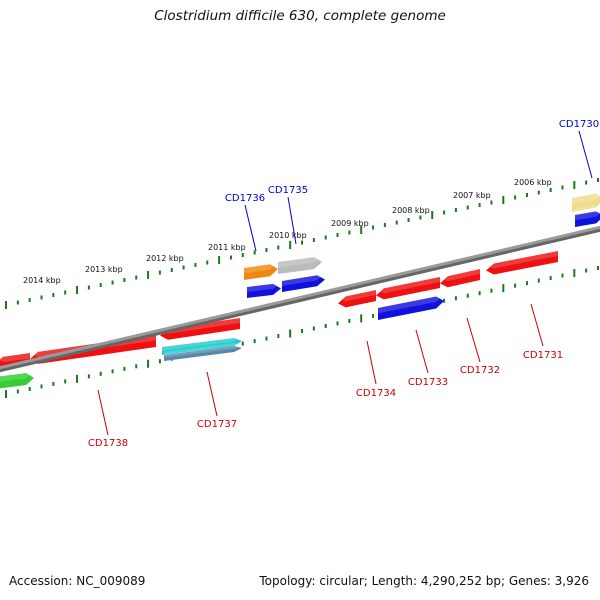 This screenshot has height=600, width=600. What do you see at coordinates (587, 215) in the screenshot?
I see `gene-arrow-cd1730` at bounding box center [587, 215].